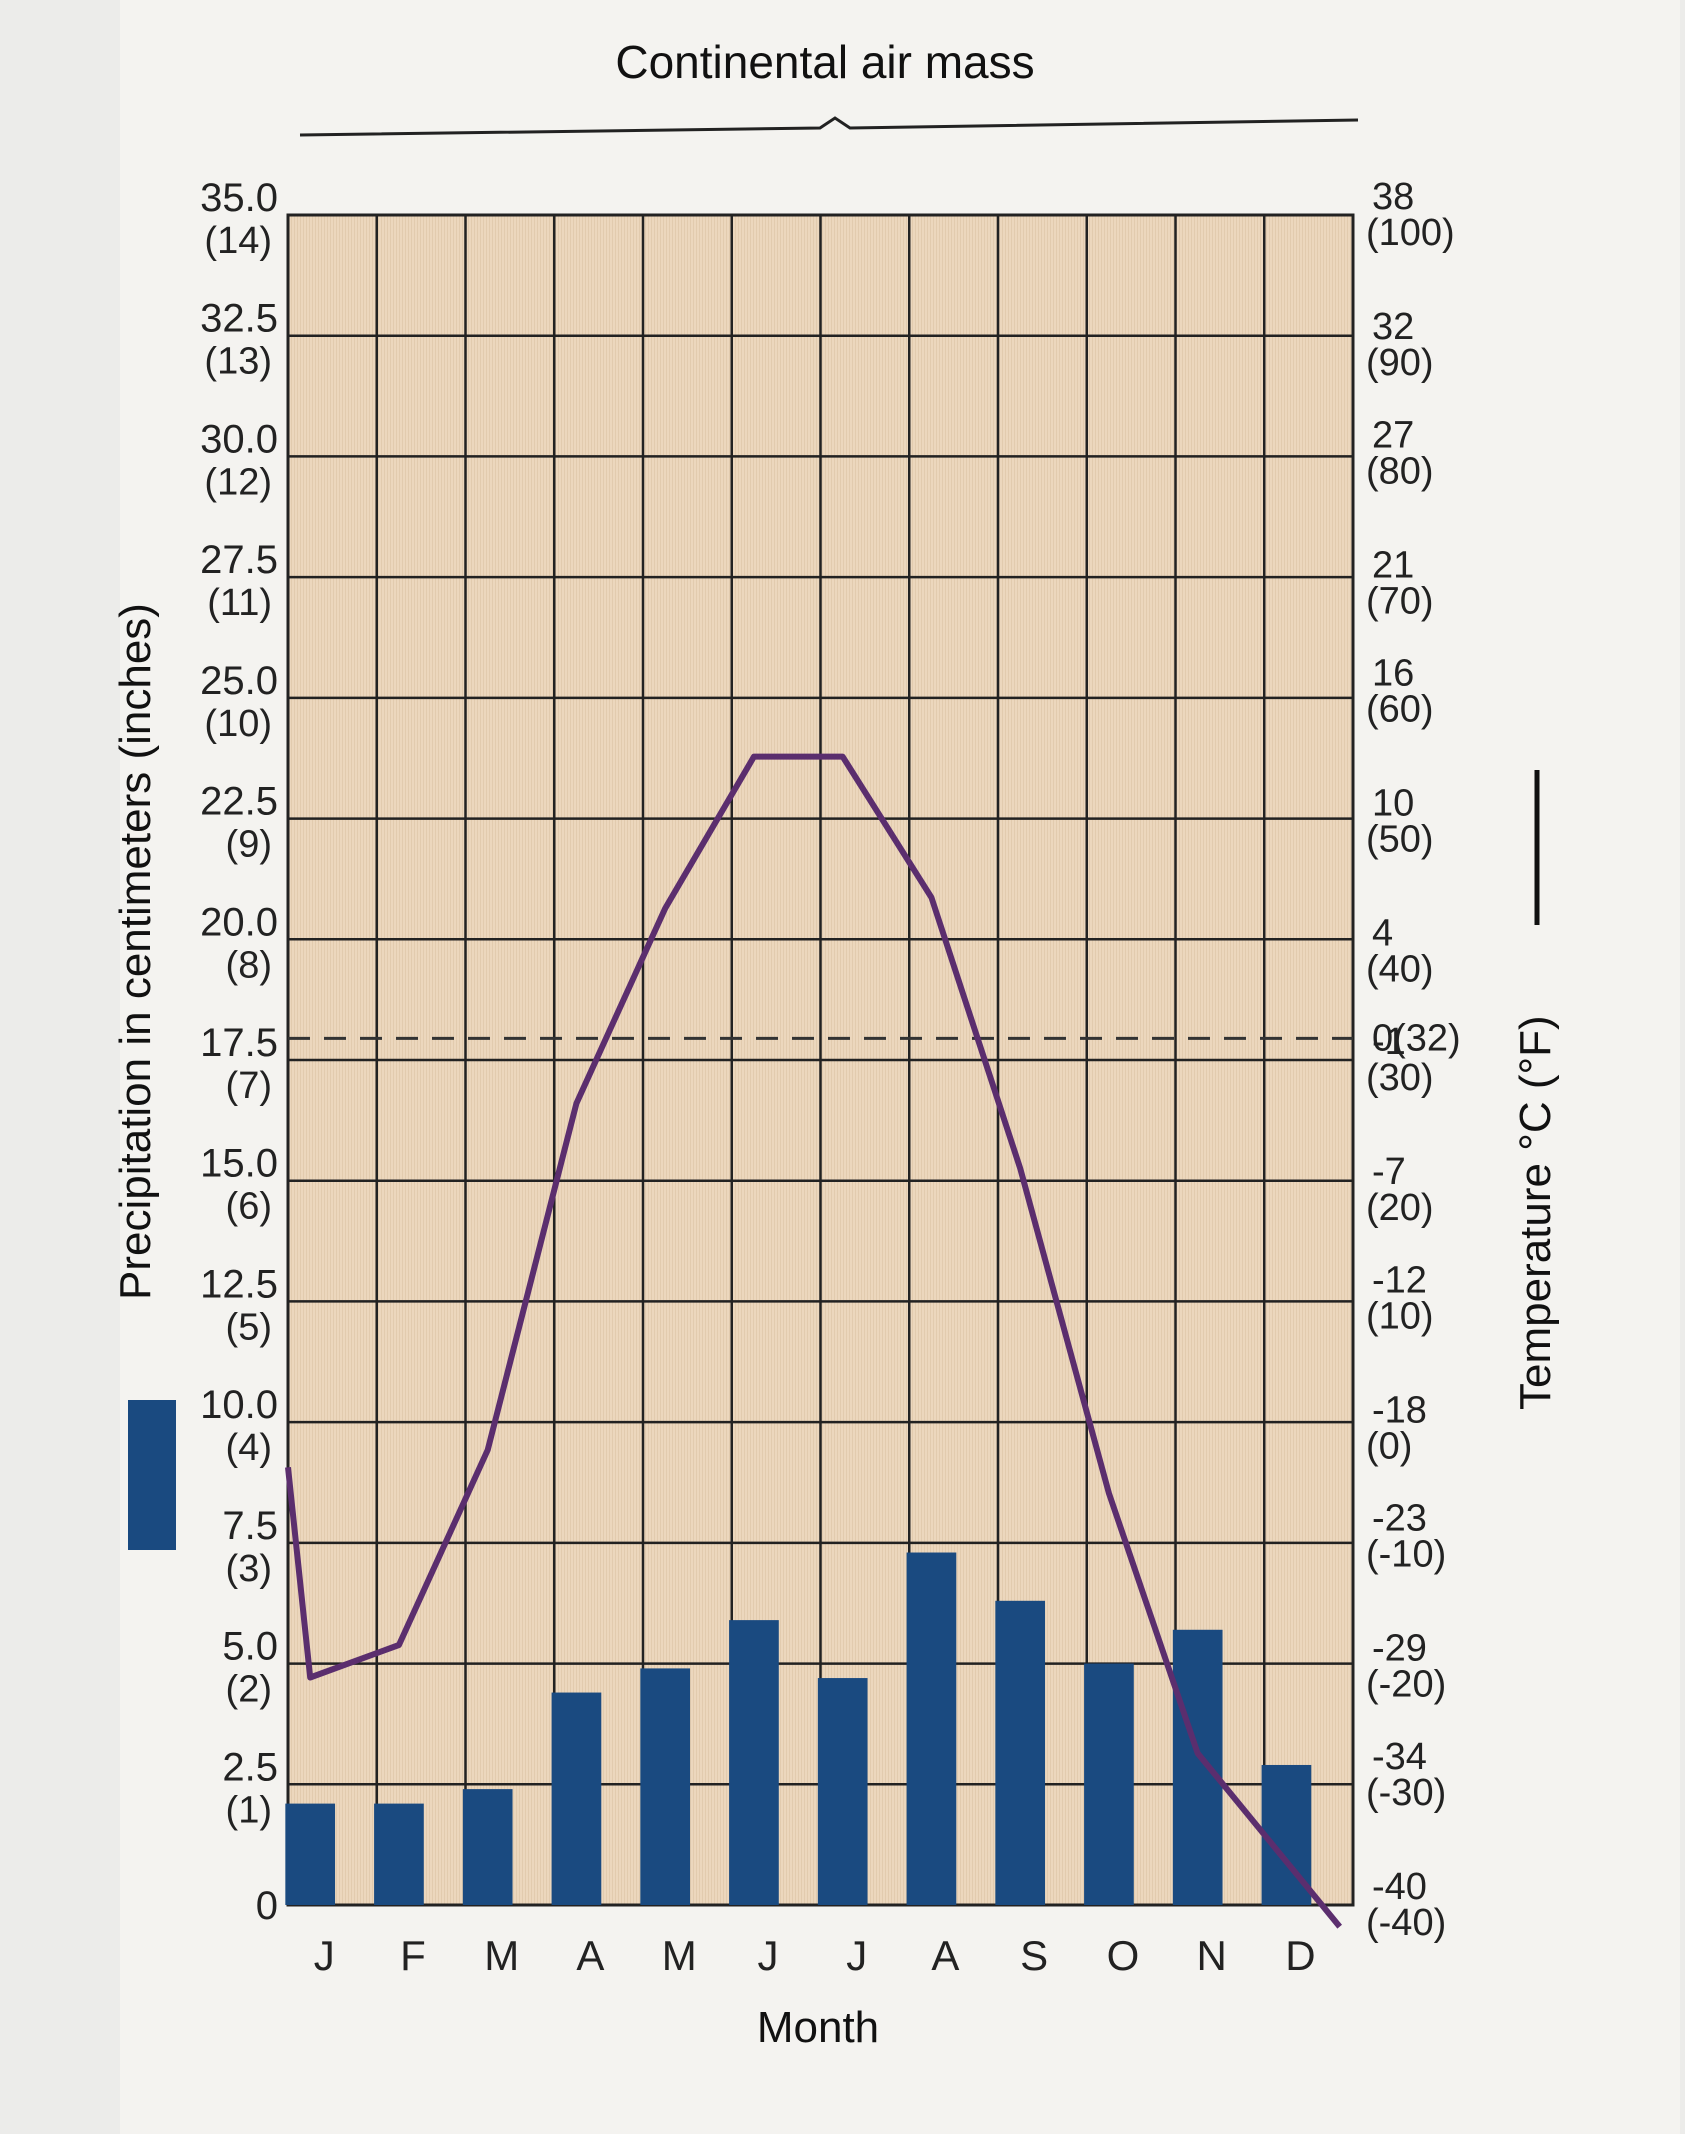  I want to click on left-tick-label: 10.0, so click(239, 1405).